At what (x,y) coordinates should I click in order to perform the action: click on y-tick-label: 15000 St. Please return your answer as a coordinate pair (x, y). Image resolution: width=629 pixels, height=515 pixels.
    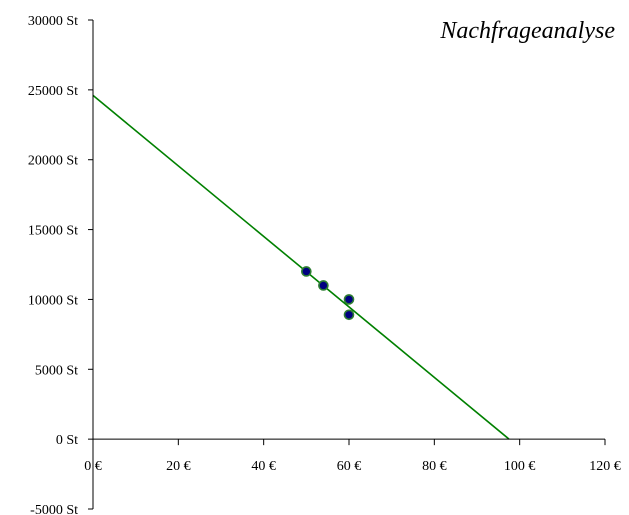
    Looking at the image, I should click on (53, 231).